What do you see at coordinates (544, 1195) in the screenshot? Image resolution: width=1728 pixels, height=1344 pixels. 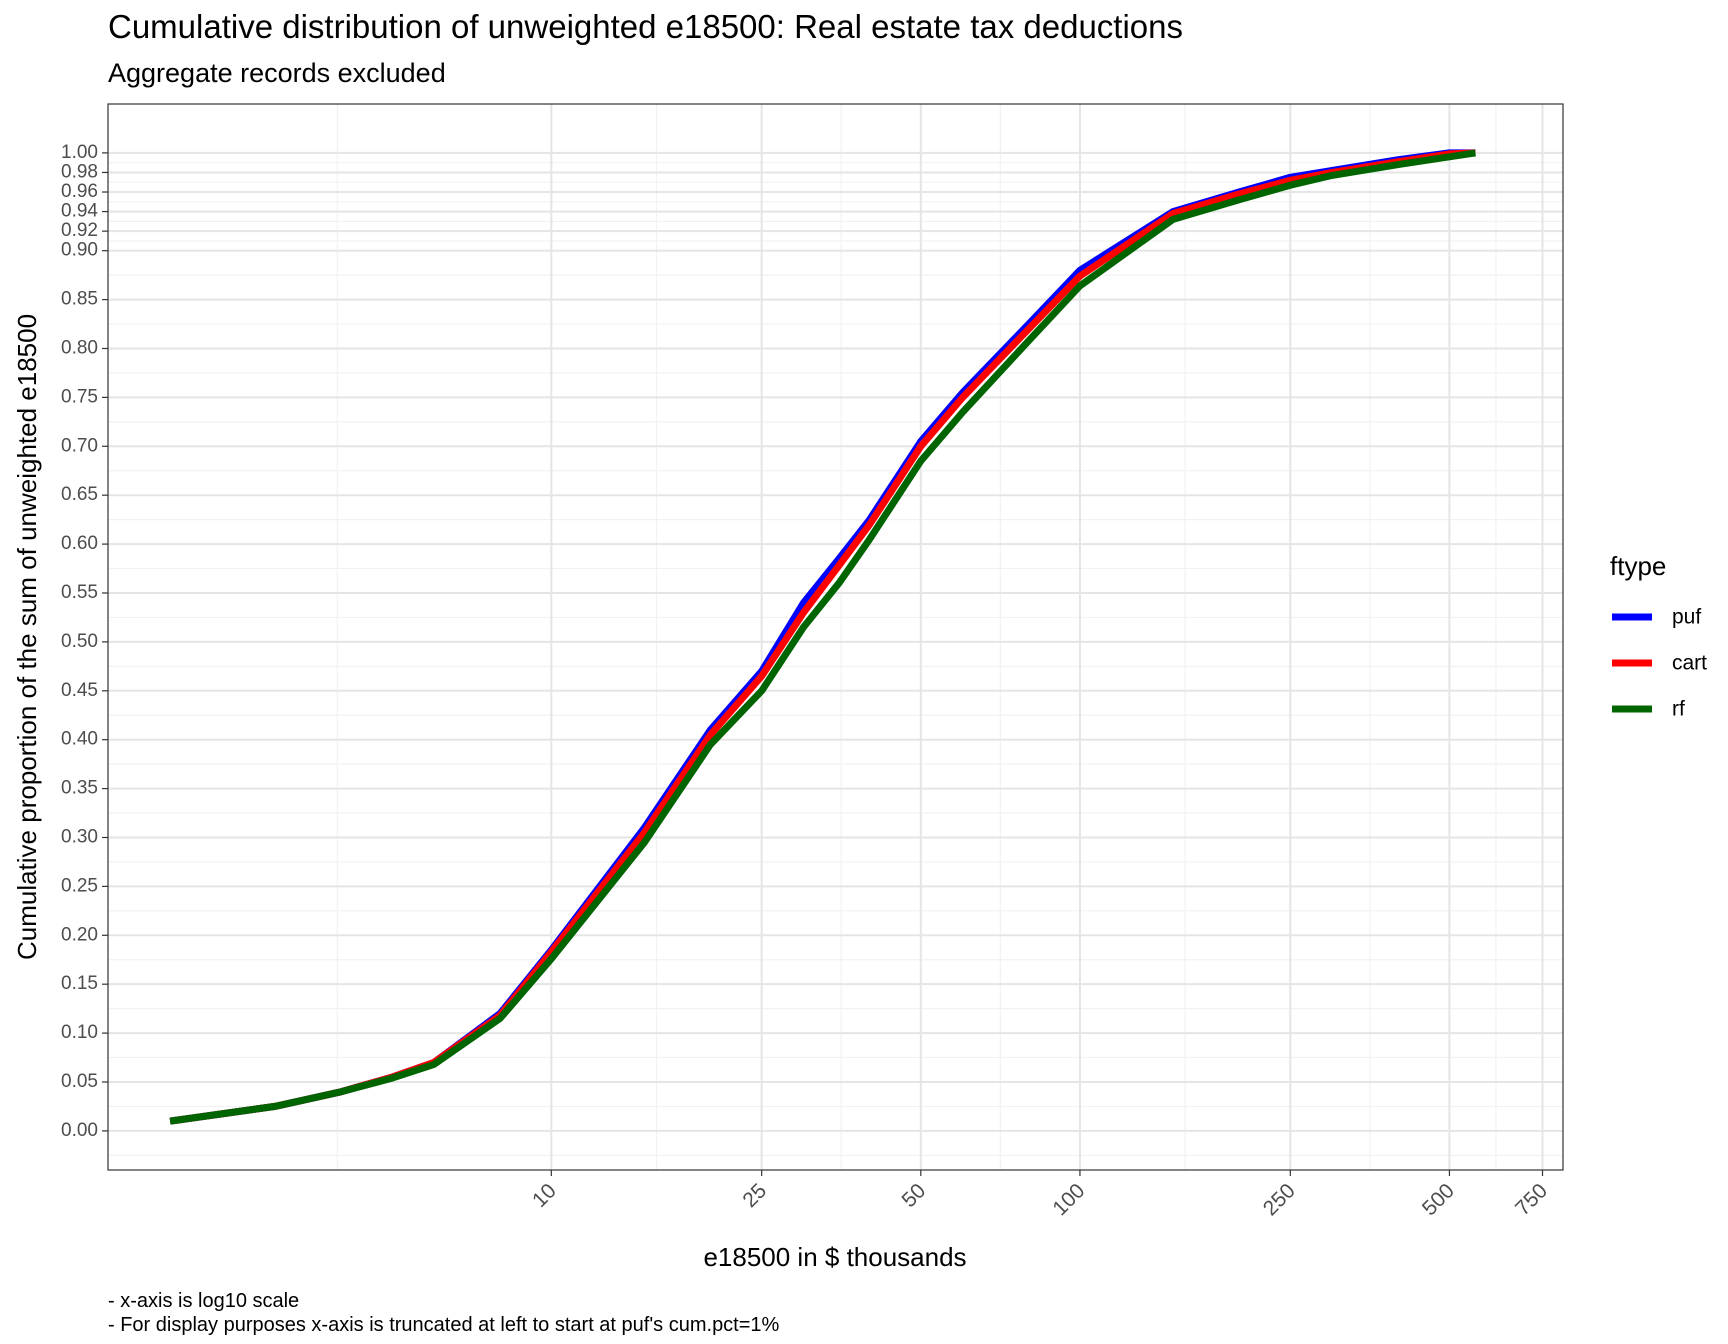 I see `x-tick-label: 10` at bounding box center [544, 1195].